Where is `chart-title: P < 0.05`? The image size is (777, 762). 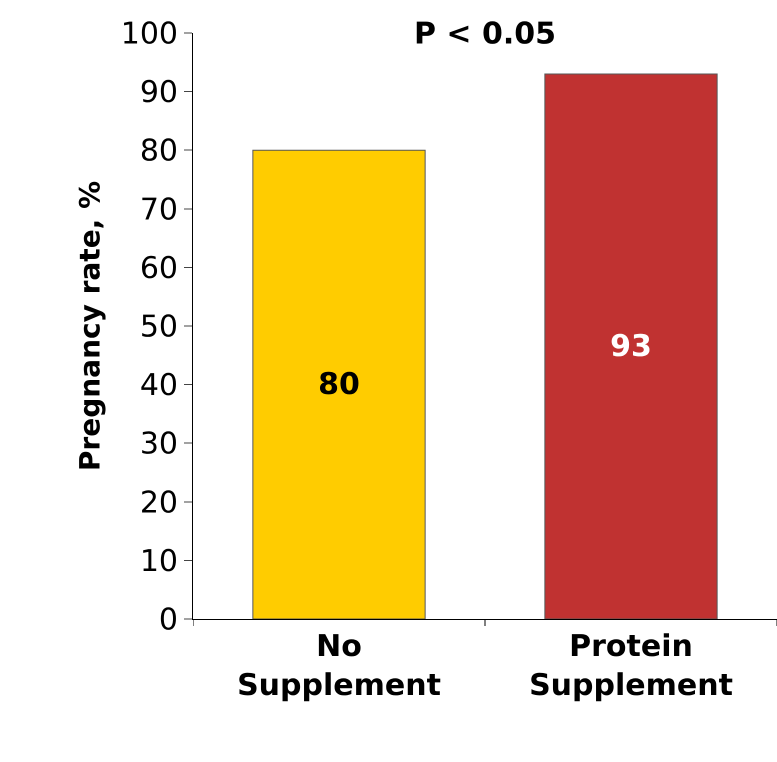
chart-title: P < 0.05 is located at coordinates (485, 34).